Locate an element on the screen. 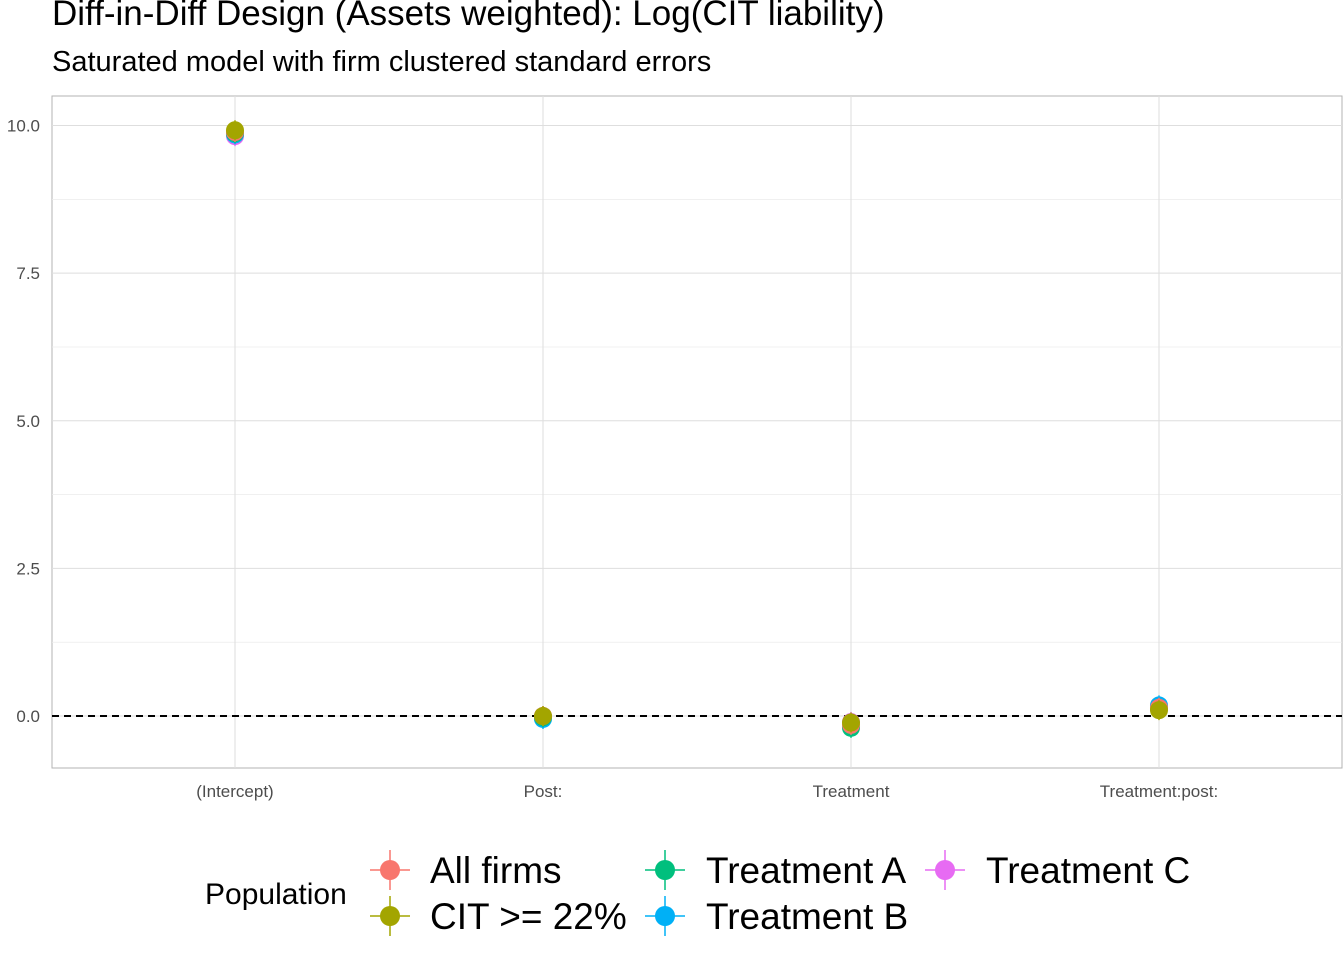 The width and height of the screenshot is (1344, 960). legend-item-treatment-a: Treatment A is located at coordinates (775, 870).